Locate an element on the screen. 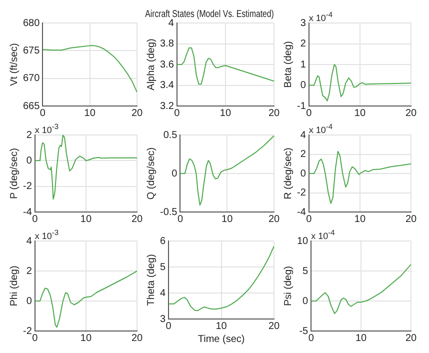 The image size is (429, 353). y-tick-label: 10 is located at coordinates (303, 241).